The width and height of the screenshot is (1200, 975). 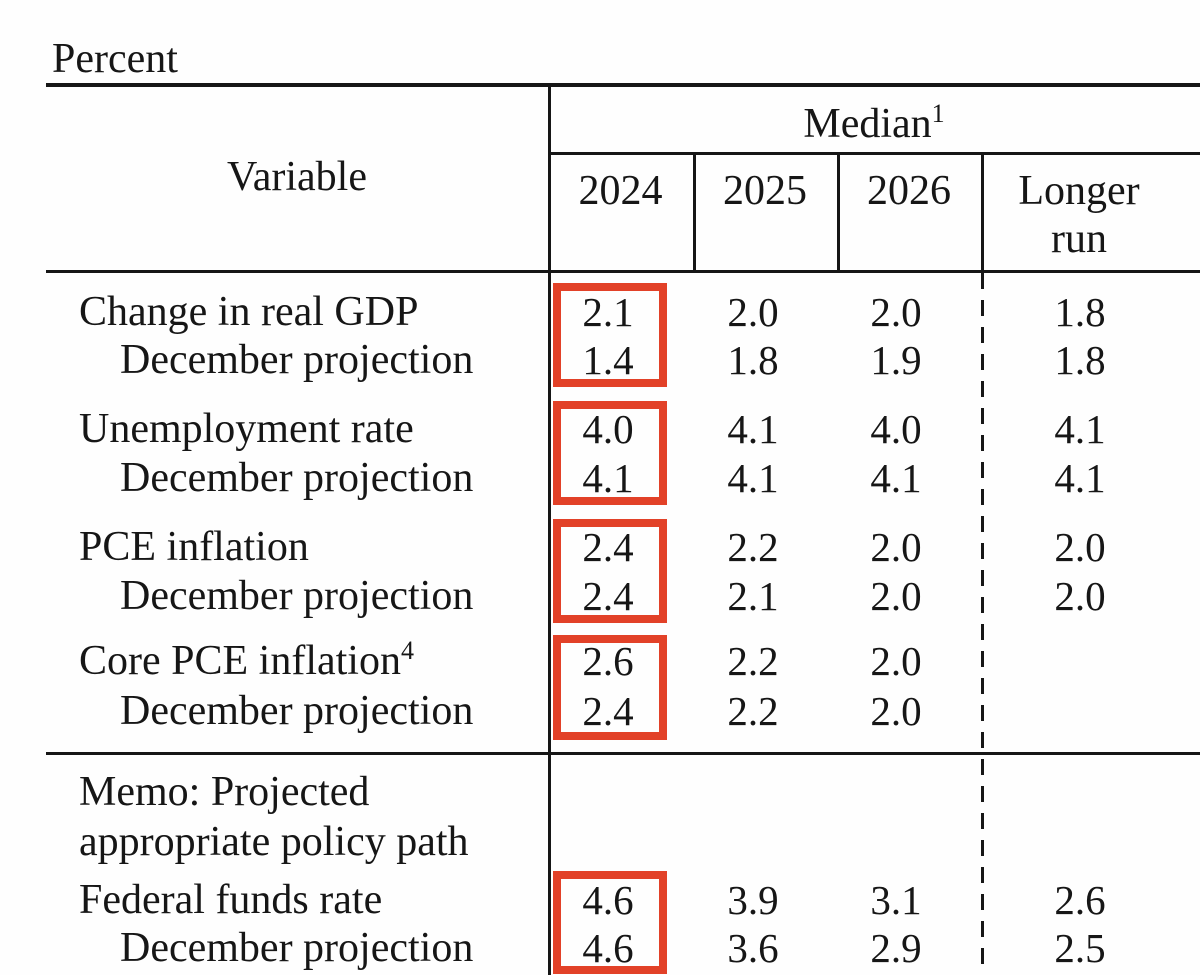 What do you see at coordinates (753, 948) in the screenshot?
I see `value-ffr-dec-2025: 3.6` at bounding box center [753, 948].